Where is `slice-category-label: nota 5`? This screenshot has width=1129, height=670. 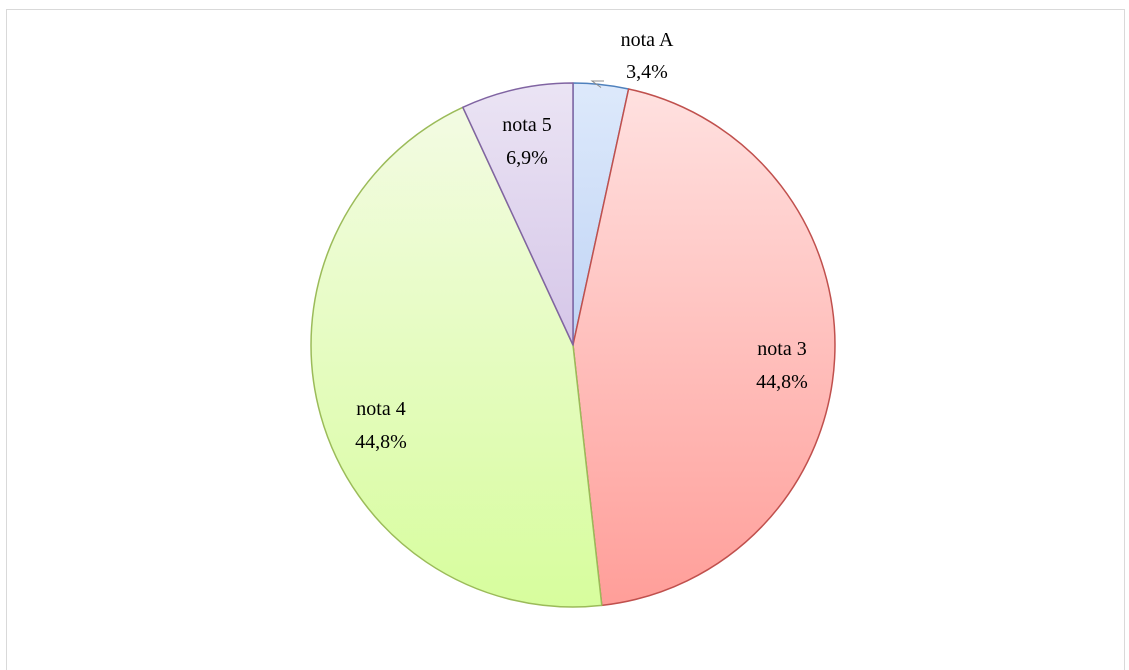
slice-category-label: nota 5 is located at coordinates (526, 125).